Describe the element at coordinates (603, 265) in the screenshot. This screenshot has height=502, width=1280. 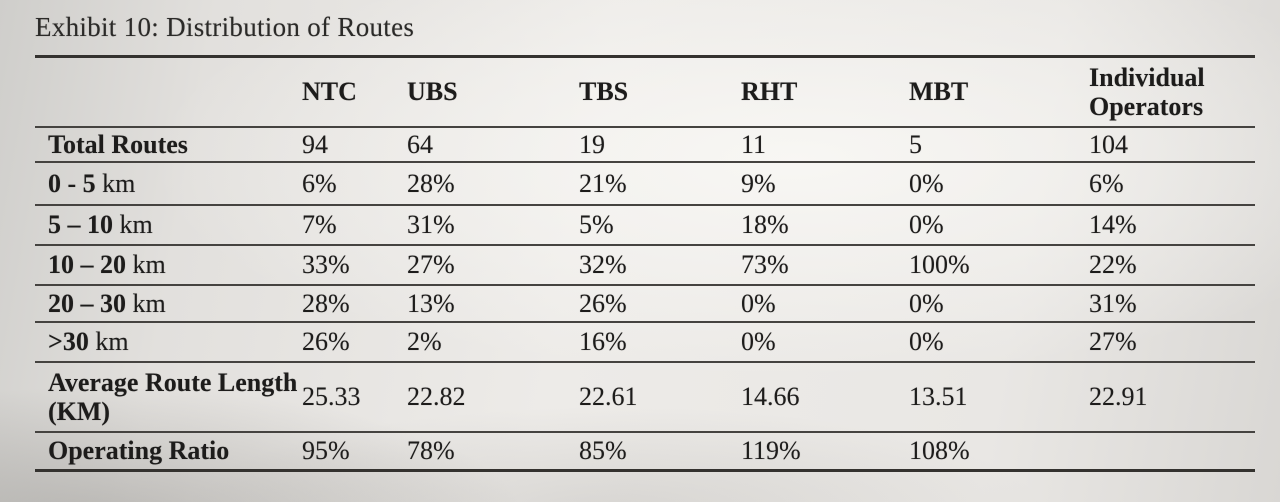
I see `value-cell: 32%` at that location.